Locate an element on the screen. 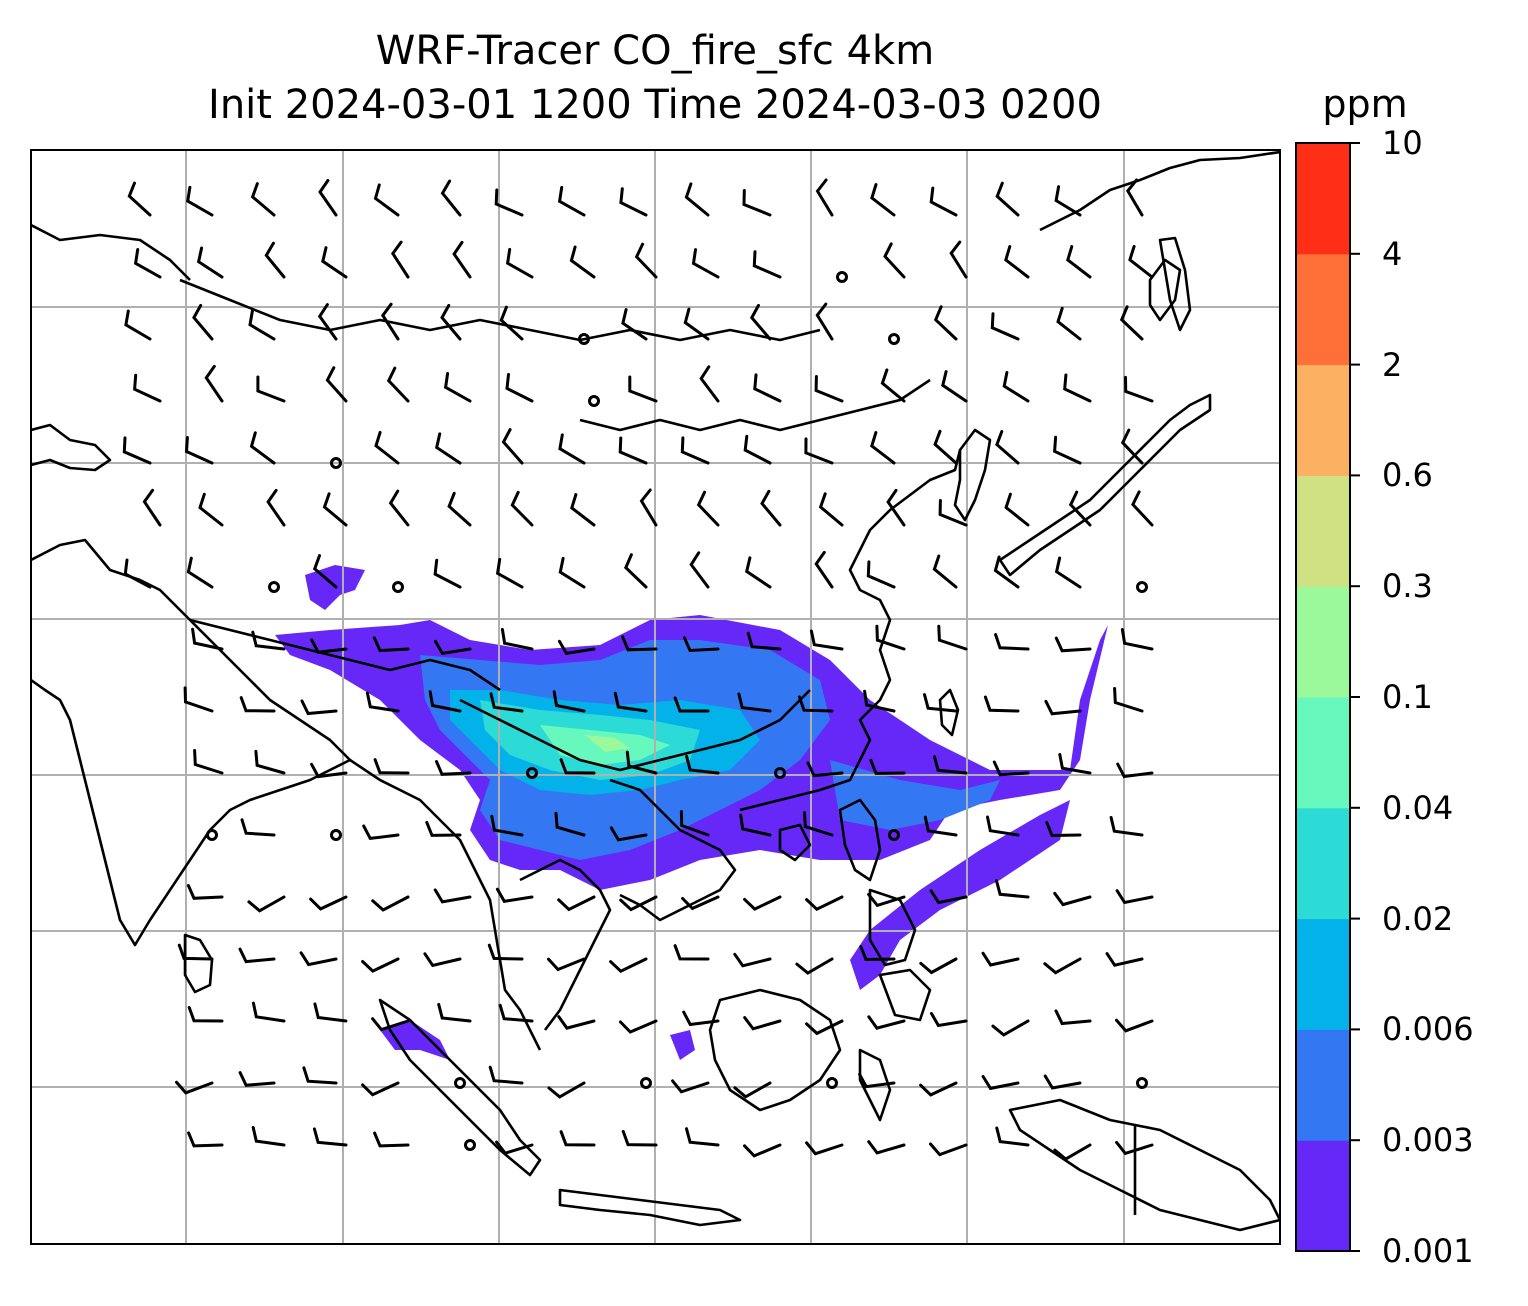 This screenshot has height=1306, width=1528. plume-band-0001-pacific is located at coordinates (960, 895).